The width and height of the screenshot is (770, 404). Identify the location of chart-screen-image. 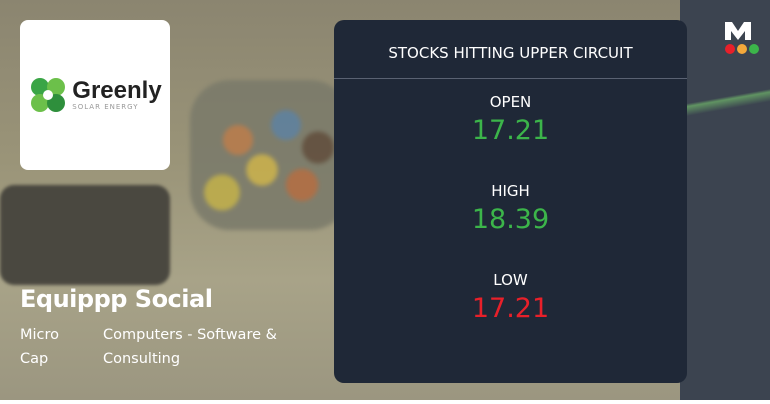
(725, 200).